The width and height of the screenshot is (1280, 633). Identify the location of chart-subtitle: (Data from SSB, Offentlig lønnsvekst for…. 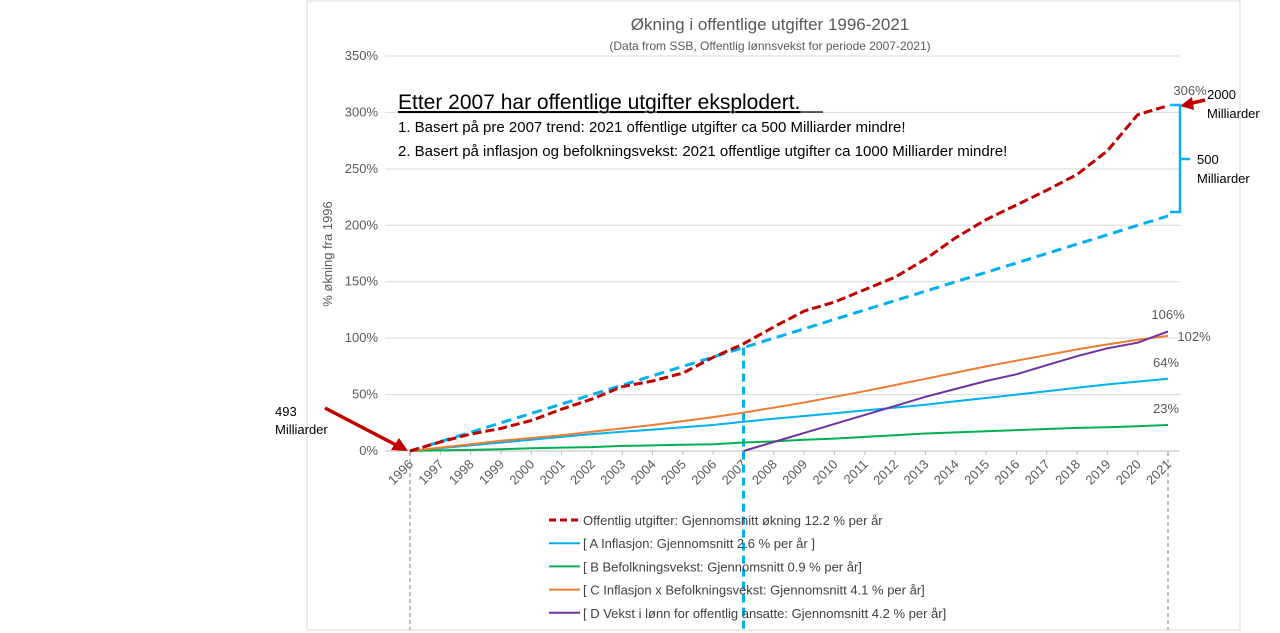
(769, 46).